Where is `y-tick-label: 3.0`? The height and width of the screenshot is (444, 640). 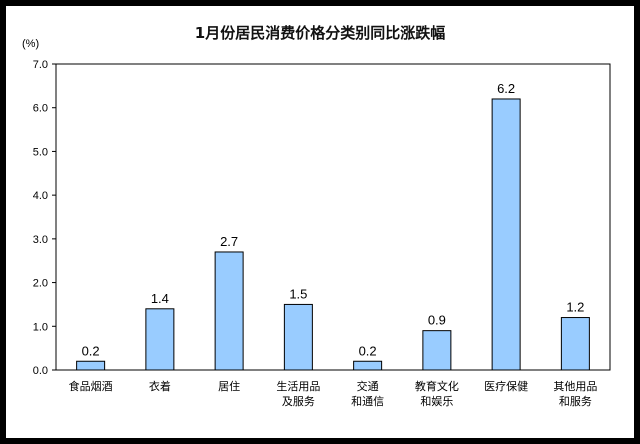 y-tick-label: 3.0 is located at coordinates (40, 240).